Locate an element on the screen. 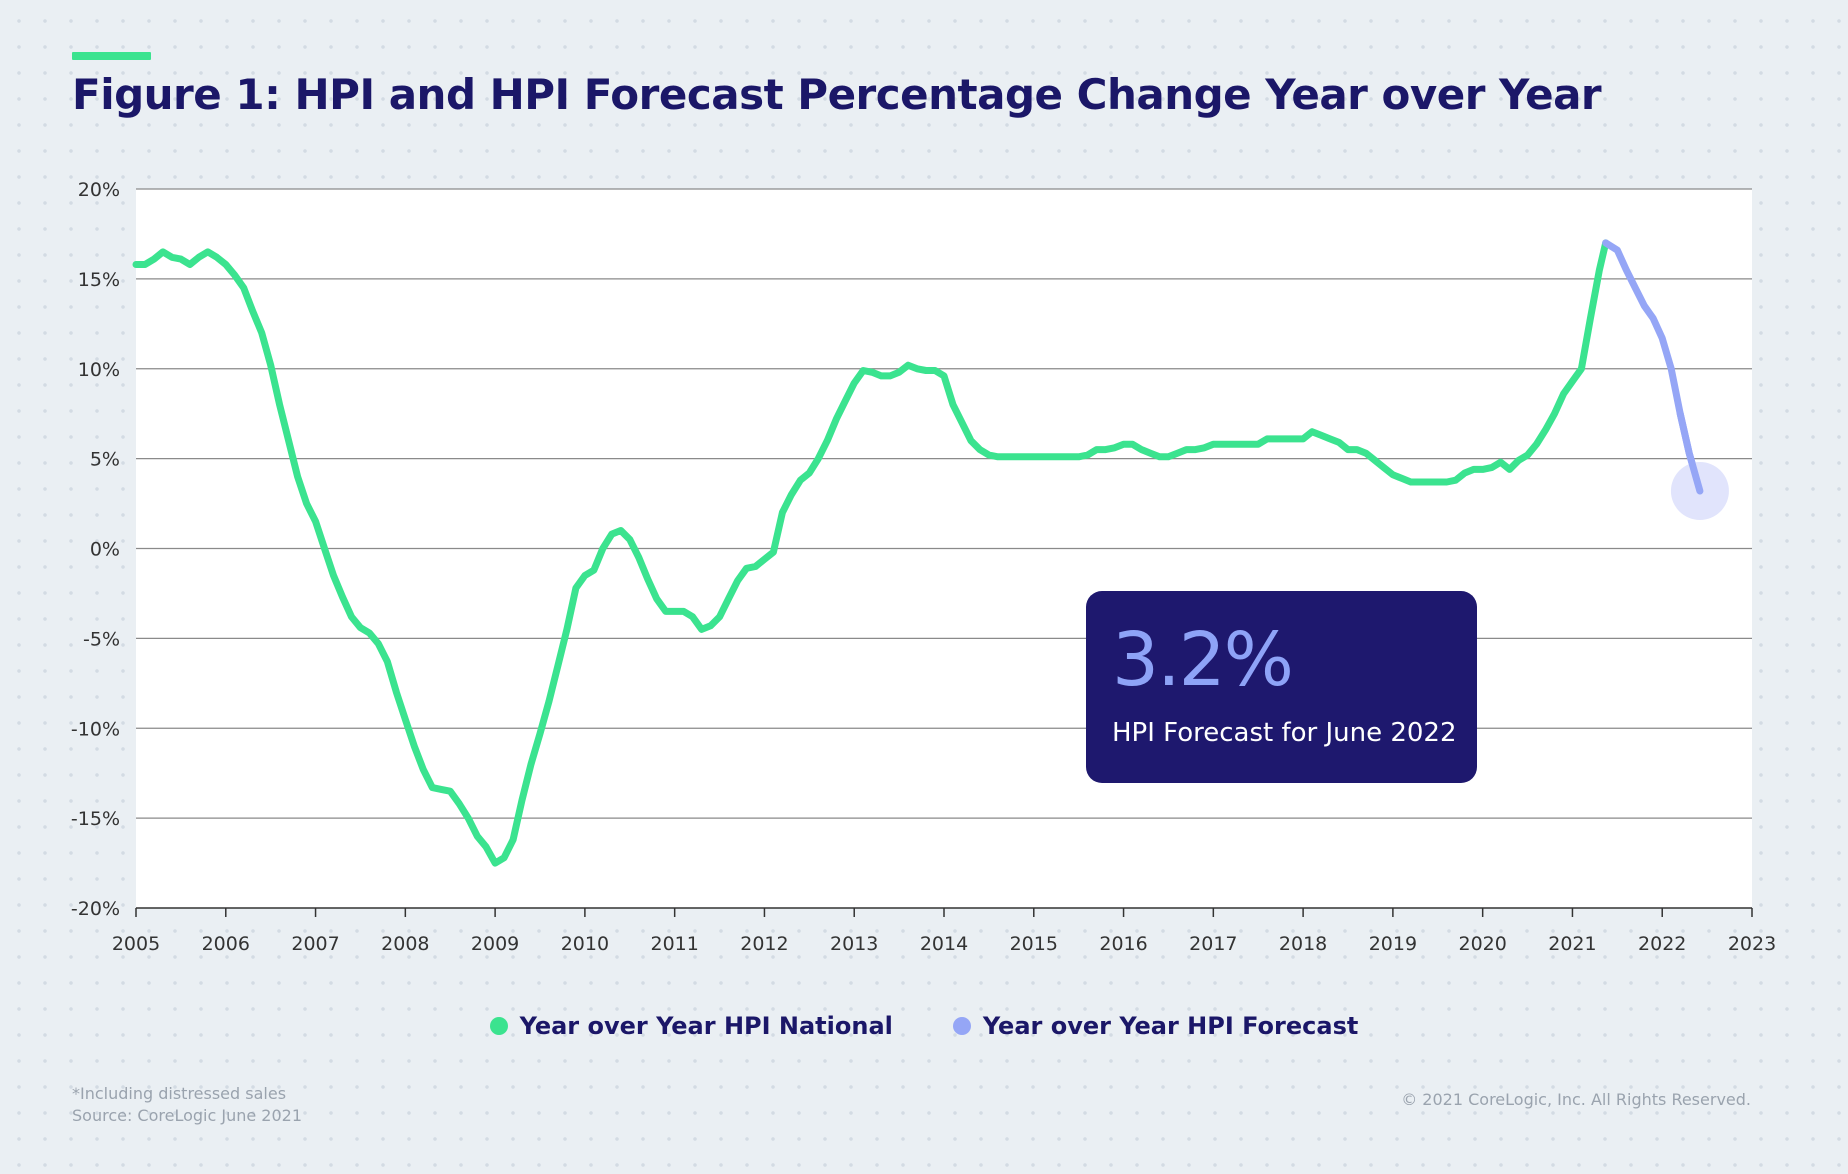  y-tick-label: 10% is located at coordinates (99, 370).